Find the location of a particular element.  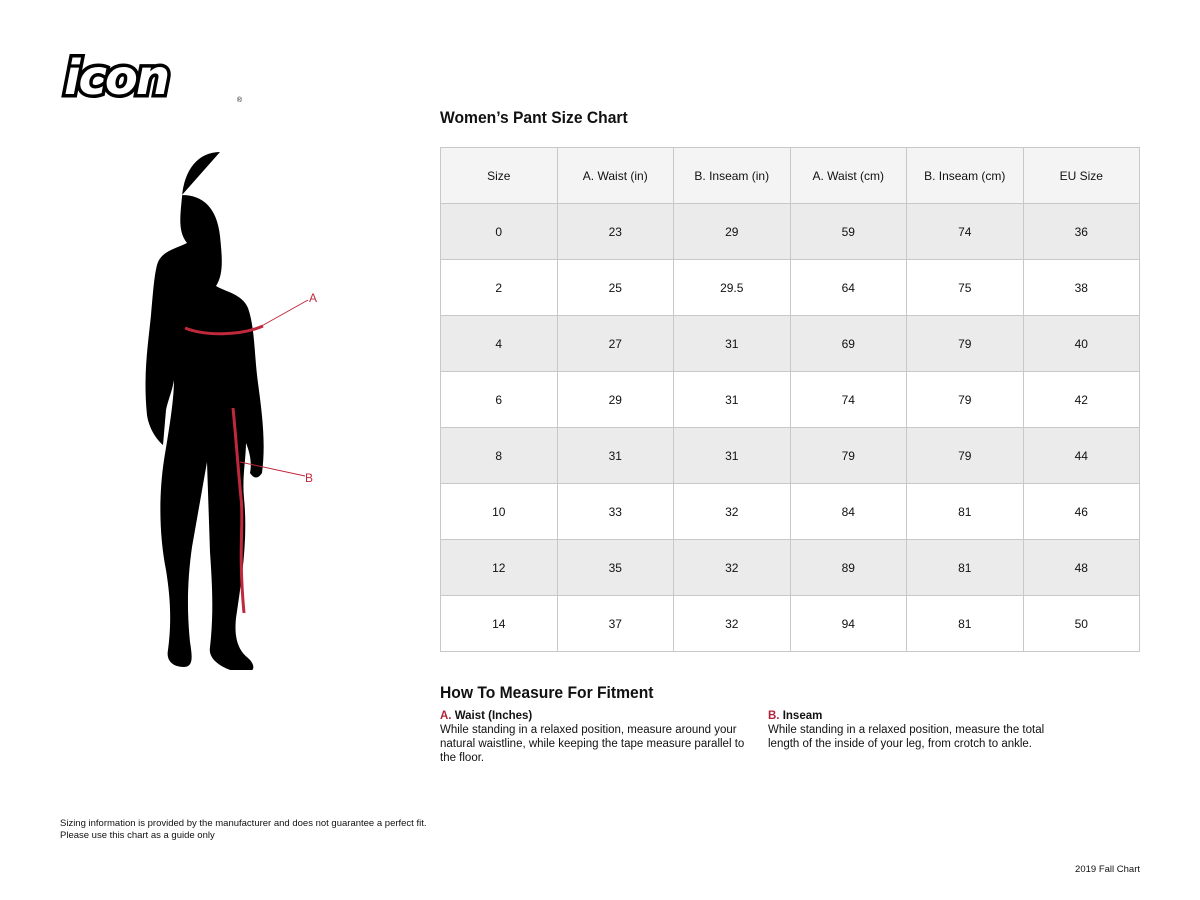

table-cell: 29.5 is located at coordinates (732, 287).